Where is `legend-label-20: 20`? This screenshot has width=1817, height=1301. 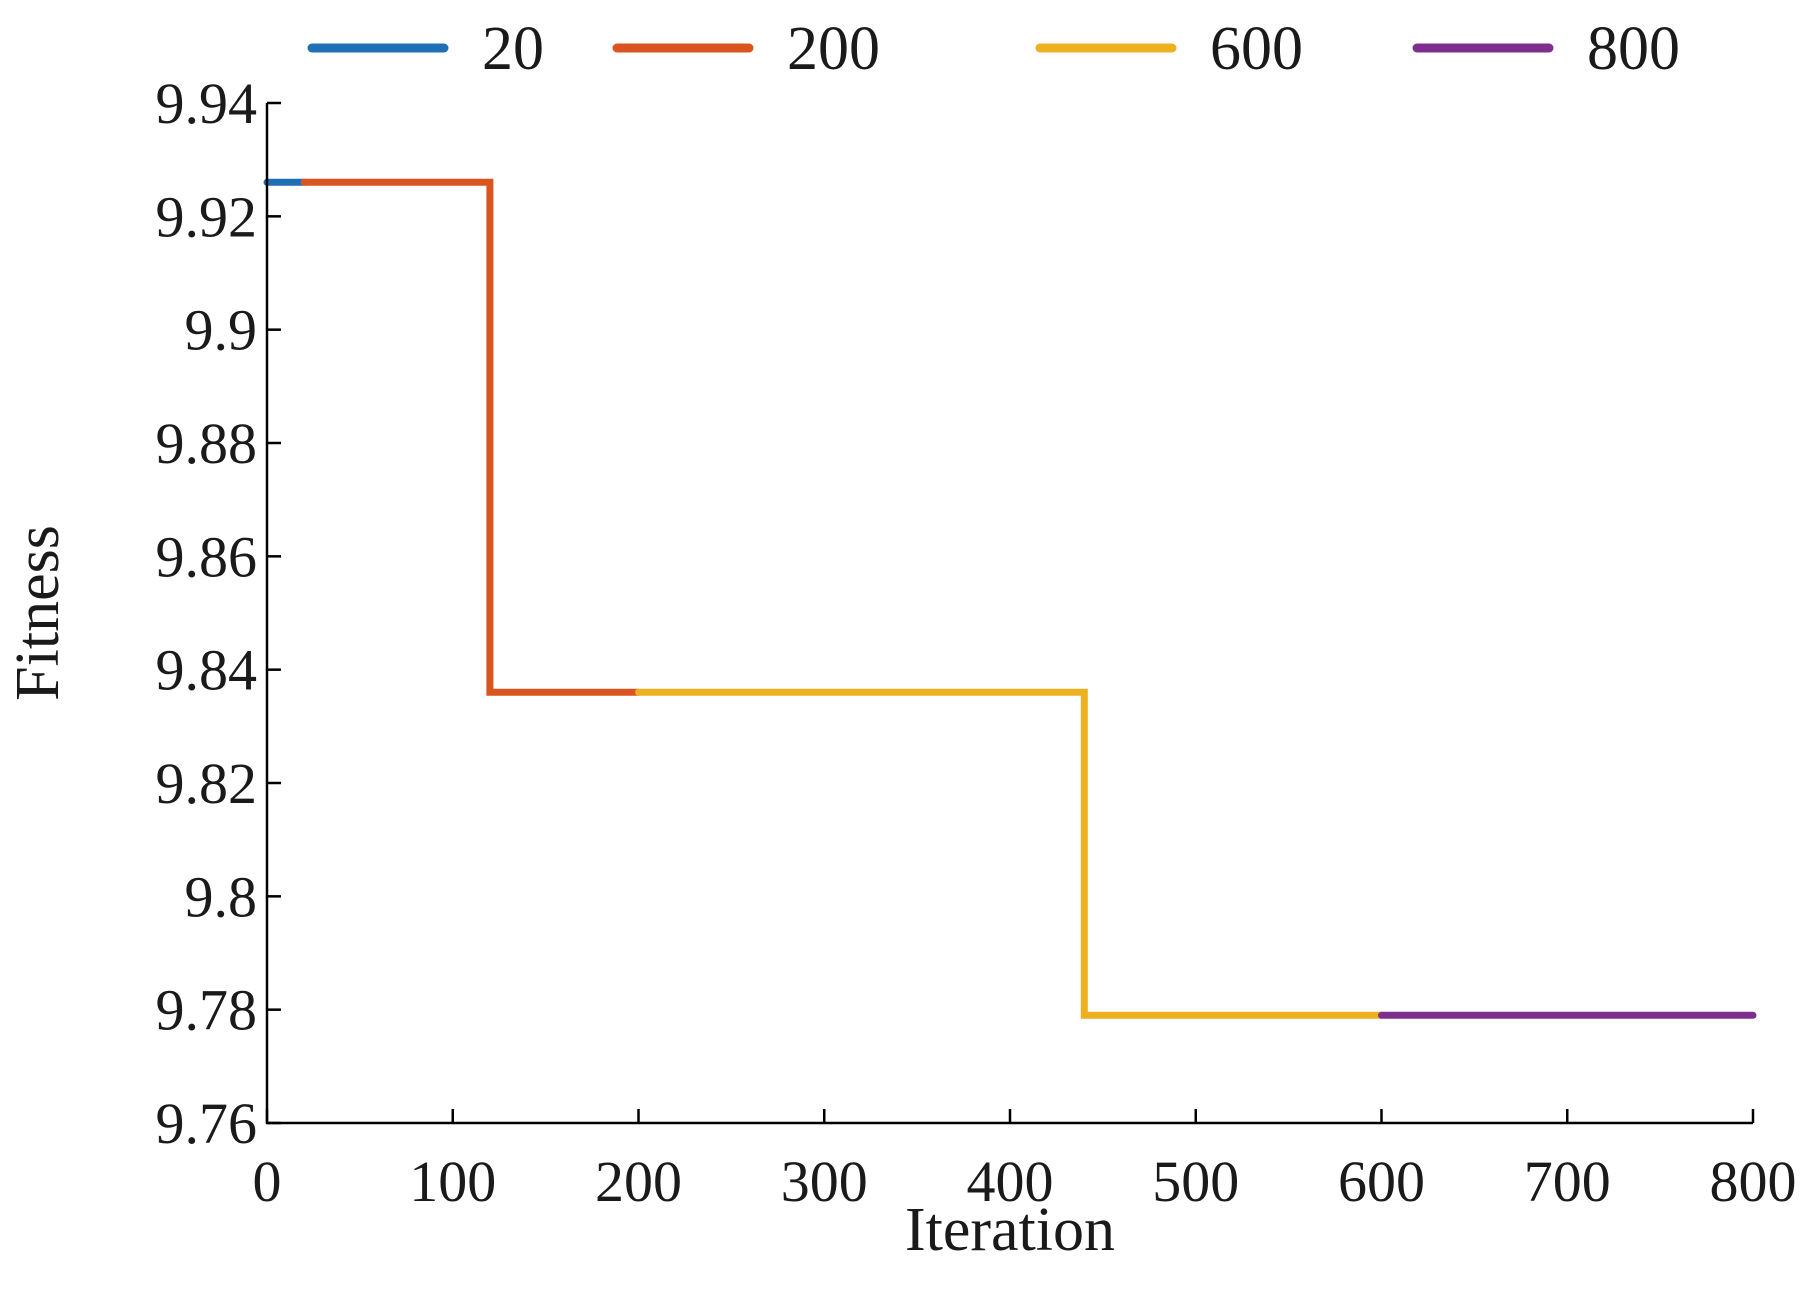 legend-label-20: 20 is located at coordinates (513, 49).